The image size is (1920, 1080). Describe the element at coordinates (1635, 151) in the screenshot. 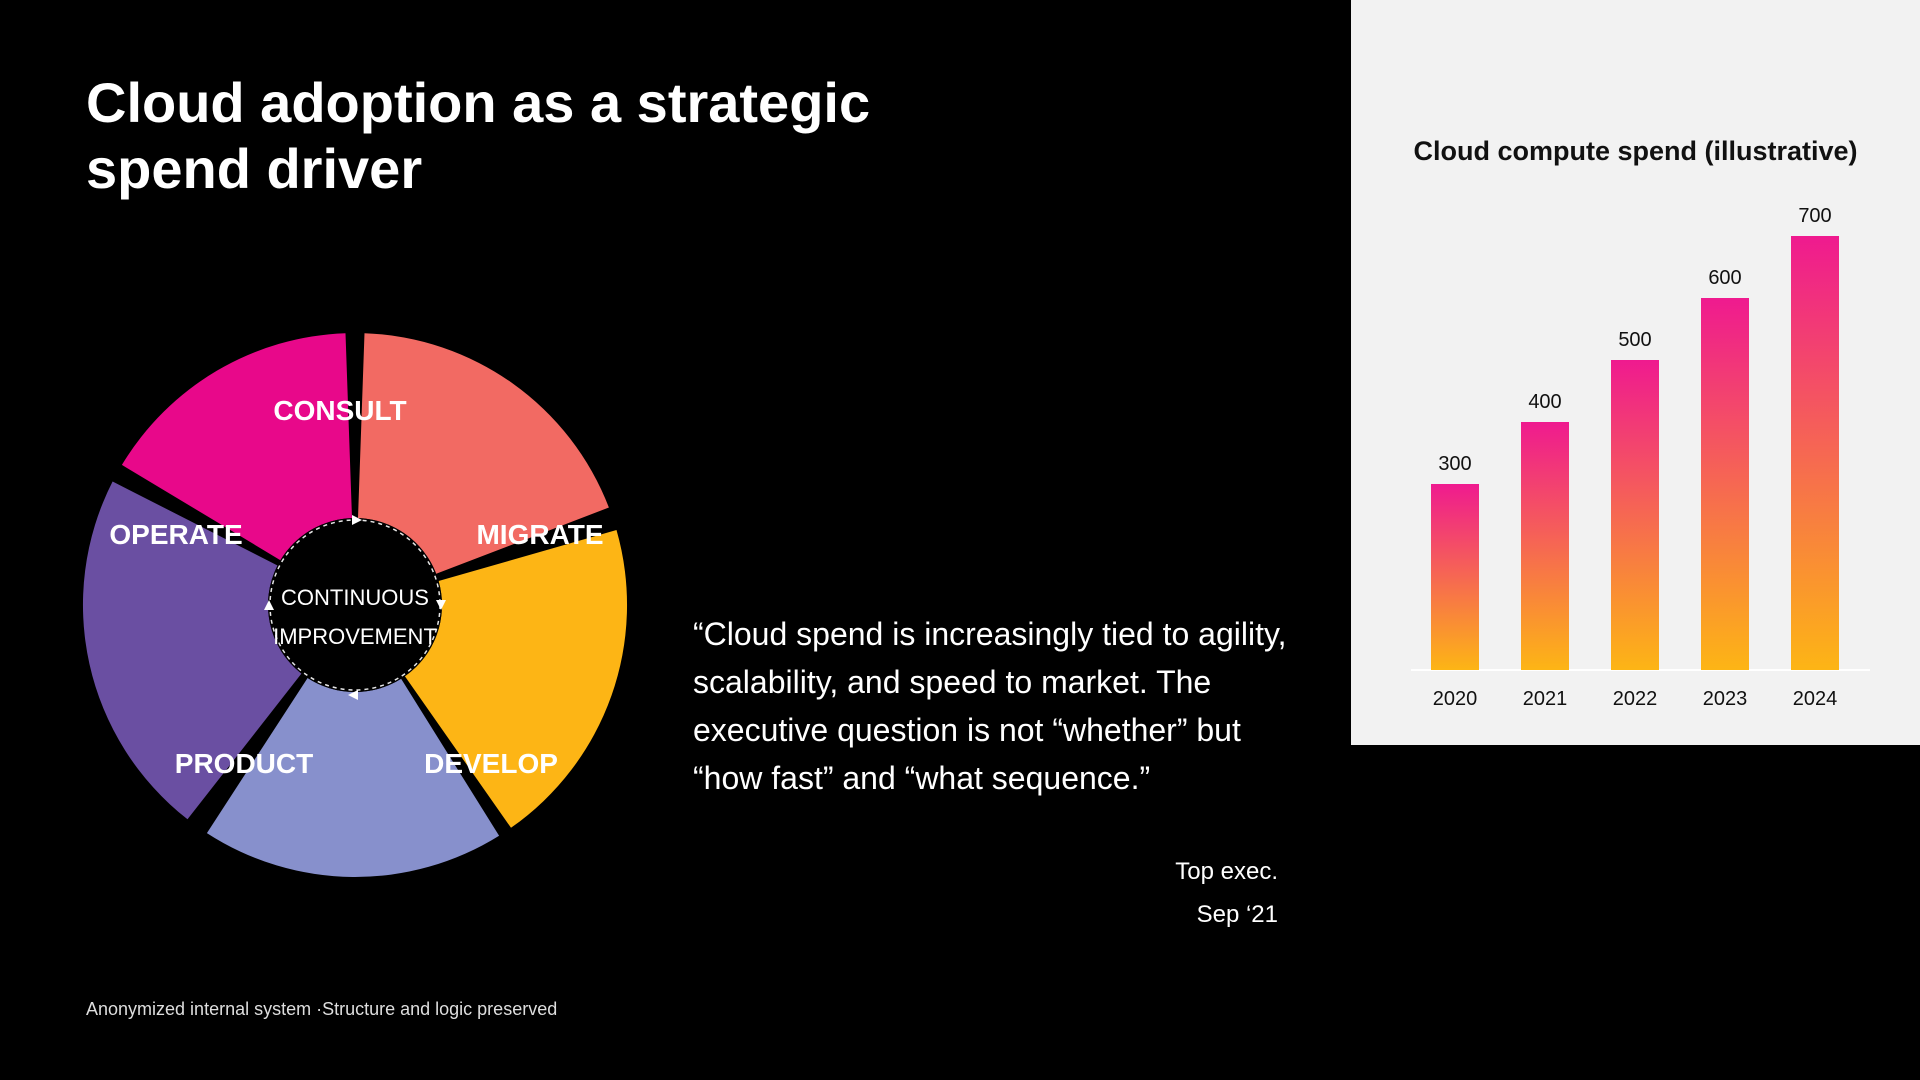

I see `chart-title: Cloud compute spend (illustrative)` at that location.